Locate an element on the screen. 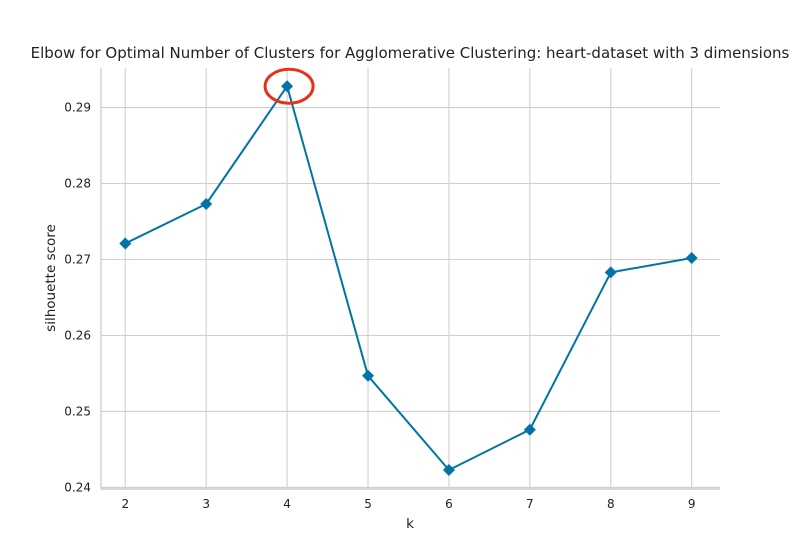 This screenshot has height=554, width=800. x-tick-label-6: 6 is located at coordinates (449, 504).